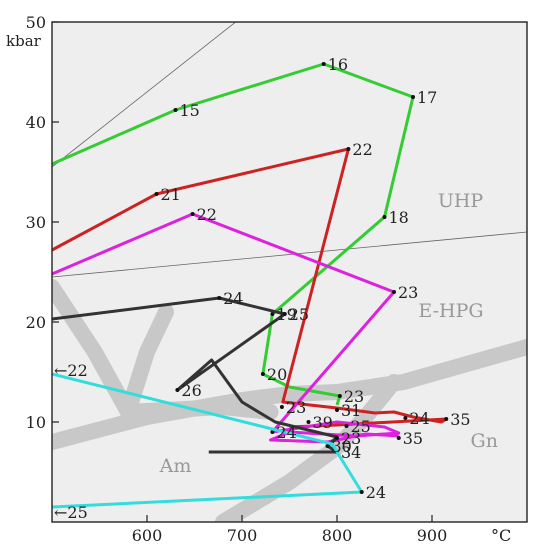 The width and height of the screenshot is (541, 550). Describe the element at coordinates (461, 201) in the screenshot. I see `facies-label: UHP` at that location.